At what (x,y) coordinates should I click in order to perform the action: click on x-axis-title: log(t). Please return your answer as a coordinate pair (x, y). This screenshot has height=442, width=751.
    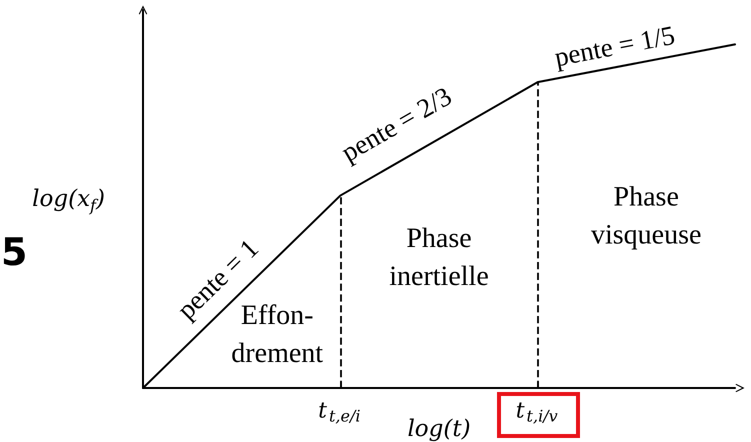
    Looking at the image, I should click on (439, 429).